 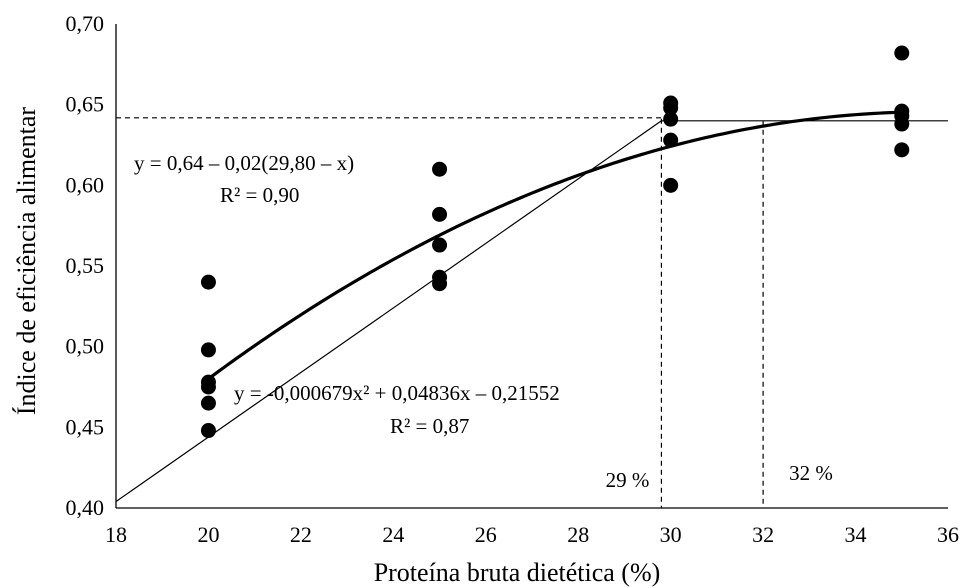 What do you see at coordinates (116, 534) in the screenshot?
I see `x-tick-label: 18` at bounding box center [116, 534].